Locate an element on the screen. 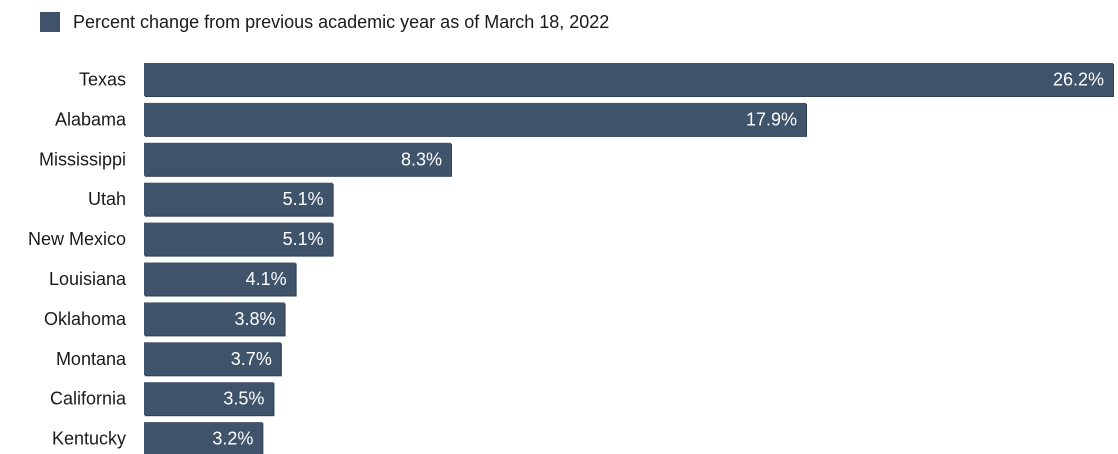 This screenshot has width=1118, height=454. bar-new-mexico is located at coordinates (238, 239).